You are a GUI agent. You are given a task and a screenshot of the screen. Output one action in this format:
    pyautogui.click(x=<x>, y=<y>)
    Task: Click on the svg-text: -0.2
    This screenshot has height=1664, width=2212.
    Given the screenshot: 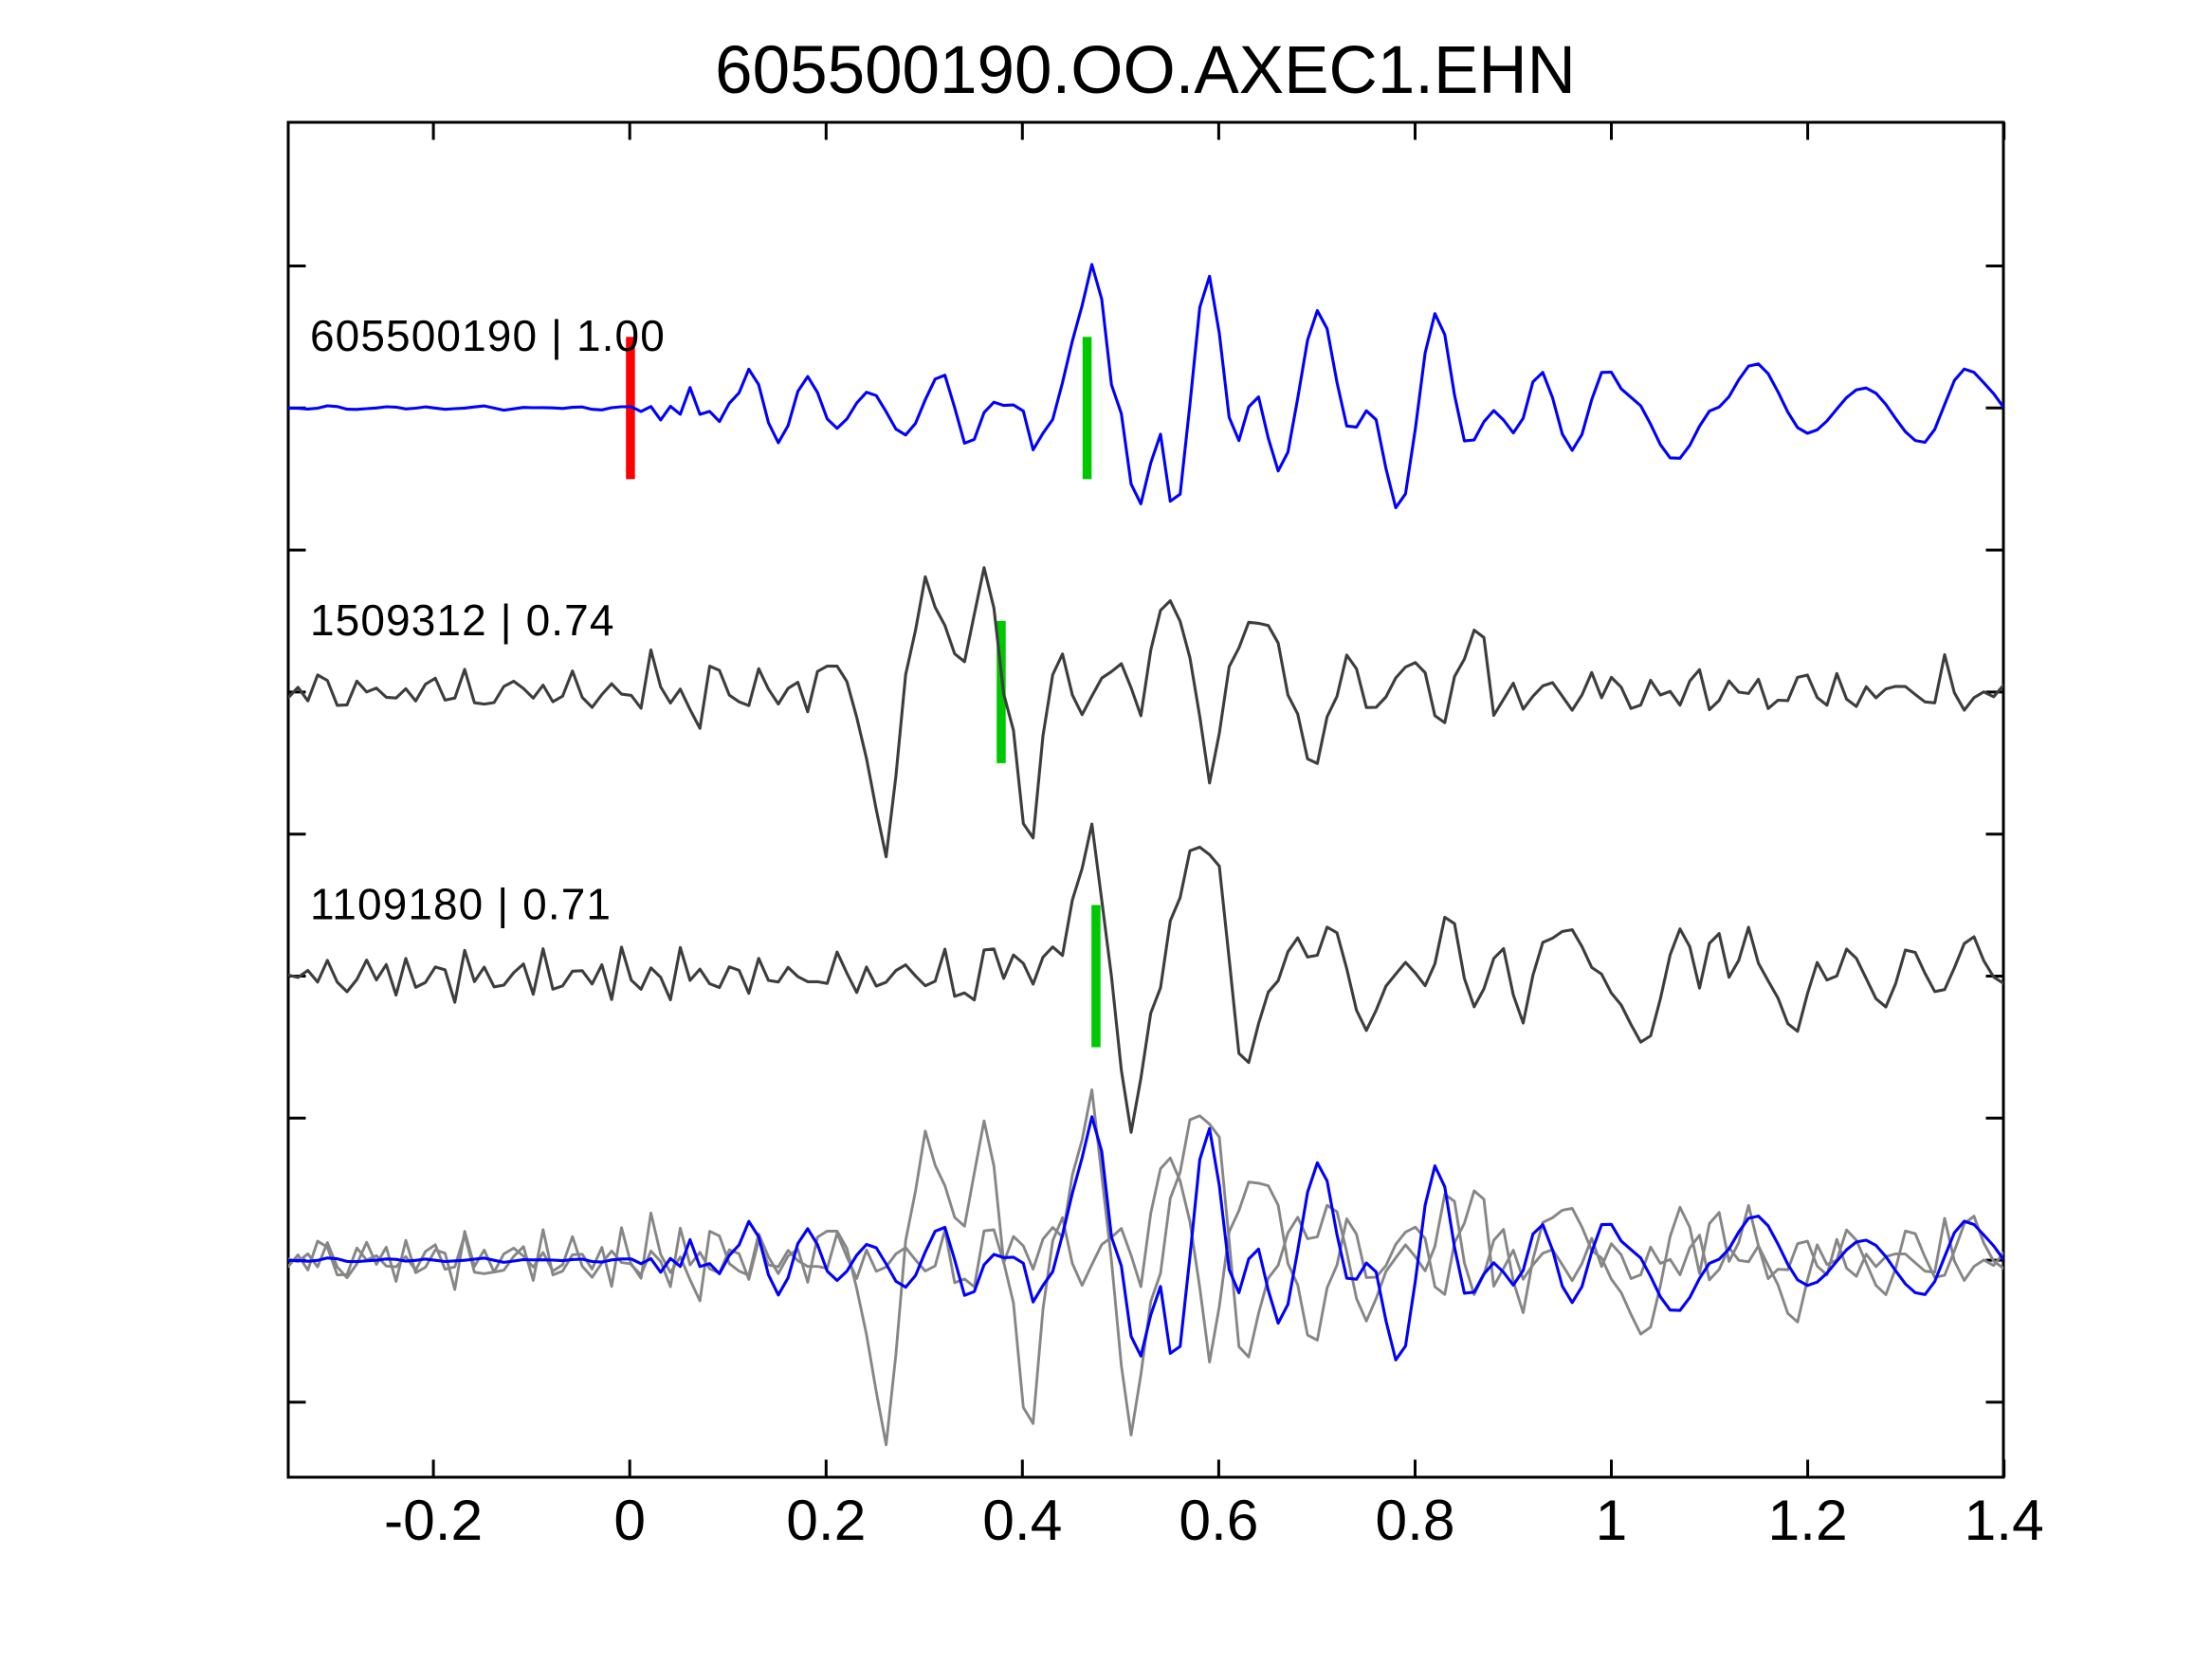 What is the action you would take?
    pyautogui.click(x=433, y=1520)
    